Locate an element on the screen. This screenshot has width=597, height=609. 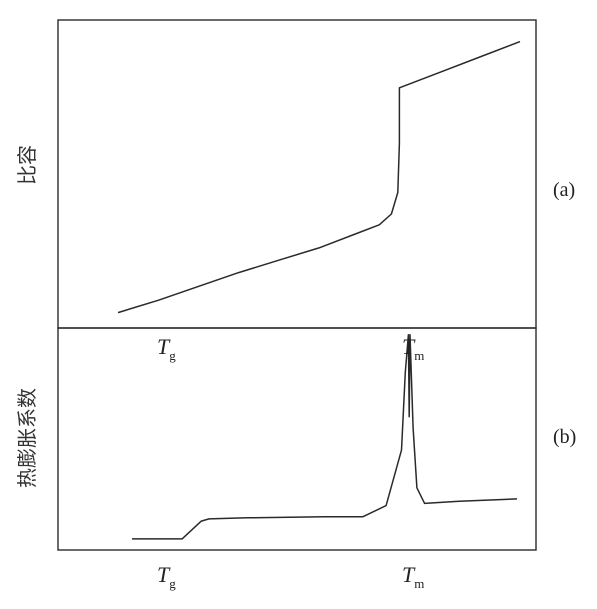
marker-tm-a-sub: m is located at coordinates (419, 355).